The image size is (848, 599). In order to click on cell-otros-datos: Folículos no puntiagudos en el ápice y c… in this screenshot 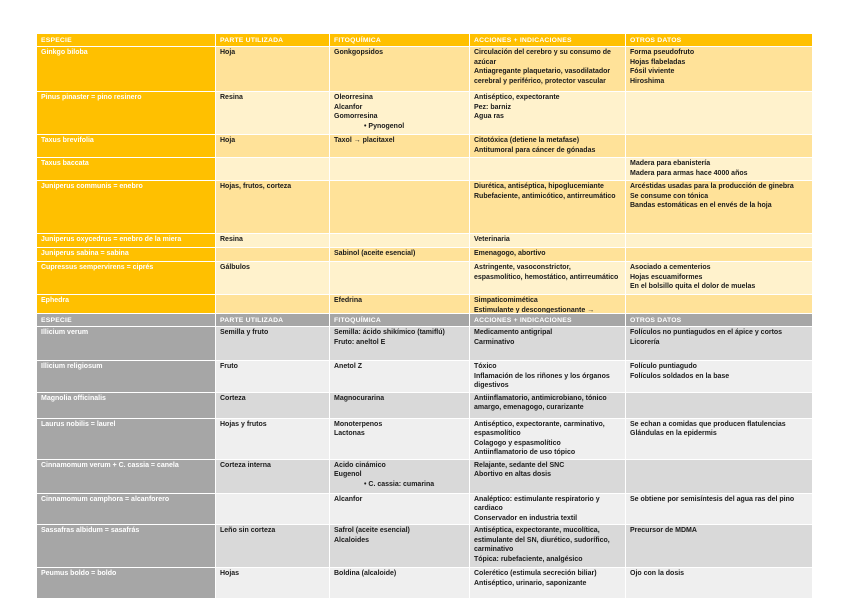, I will do `click(719, 343)`.